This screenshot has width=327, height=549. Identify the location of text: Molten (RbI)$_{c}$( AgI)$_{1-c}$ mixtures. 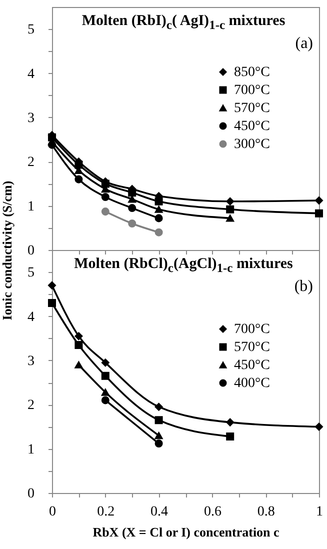
(184, 23).